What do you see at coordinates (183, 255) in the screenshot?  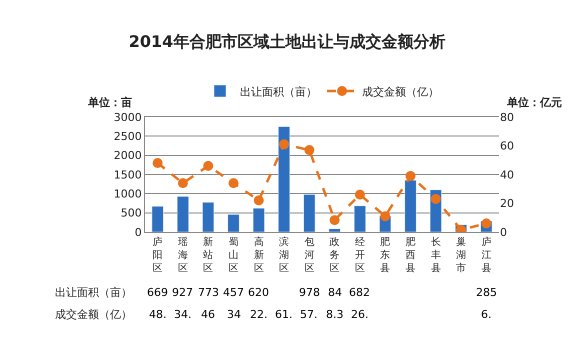 I see `x-tick-label: 瑶海区` at bounding box center [183, 255].